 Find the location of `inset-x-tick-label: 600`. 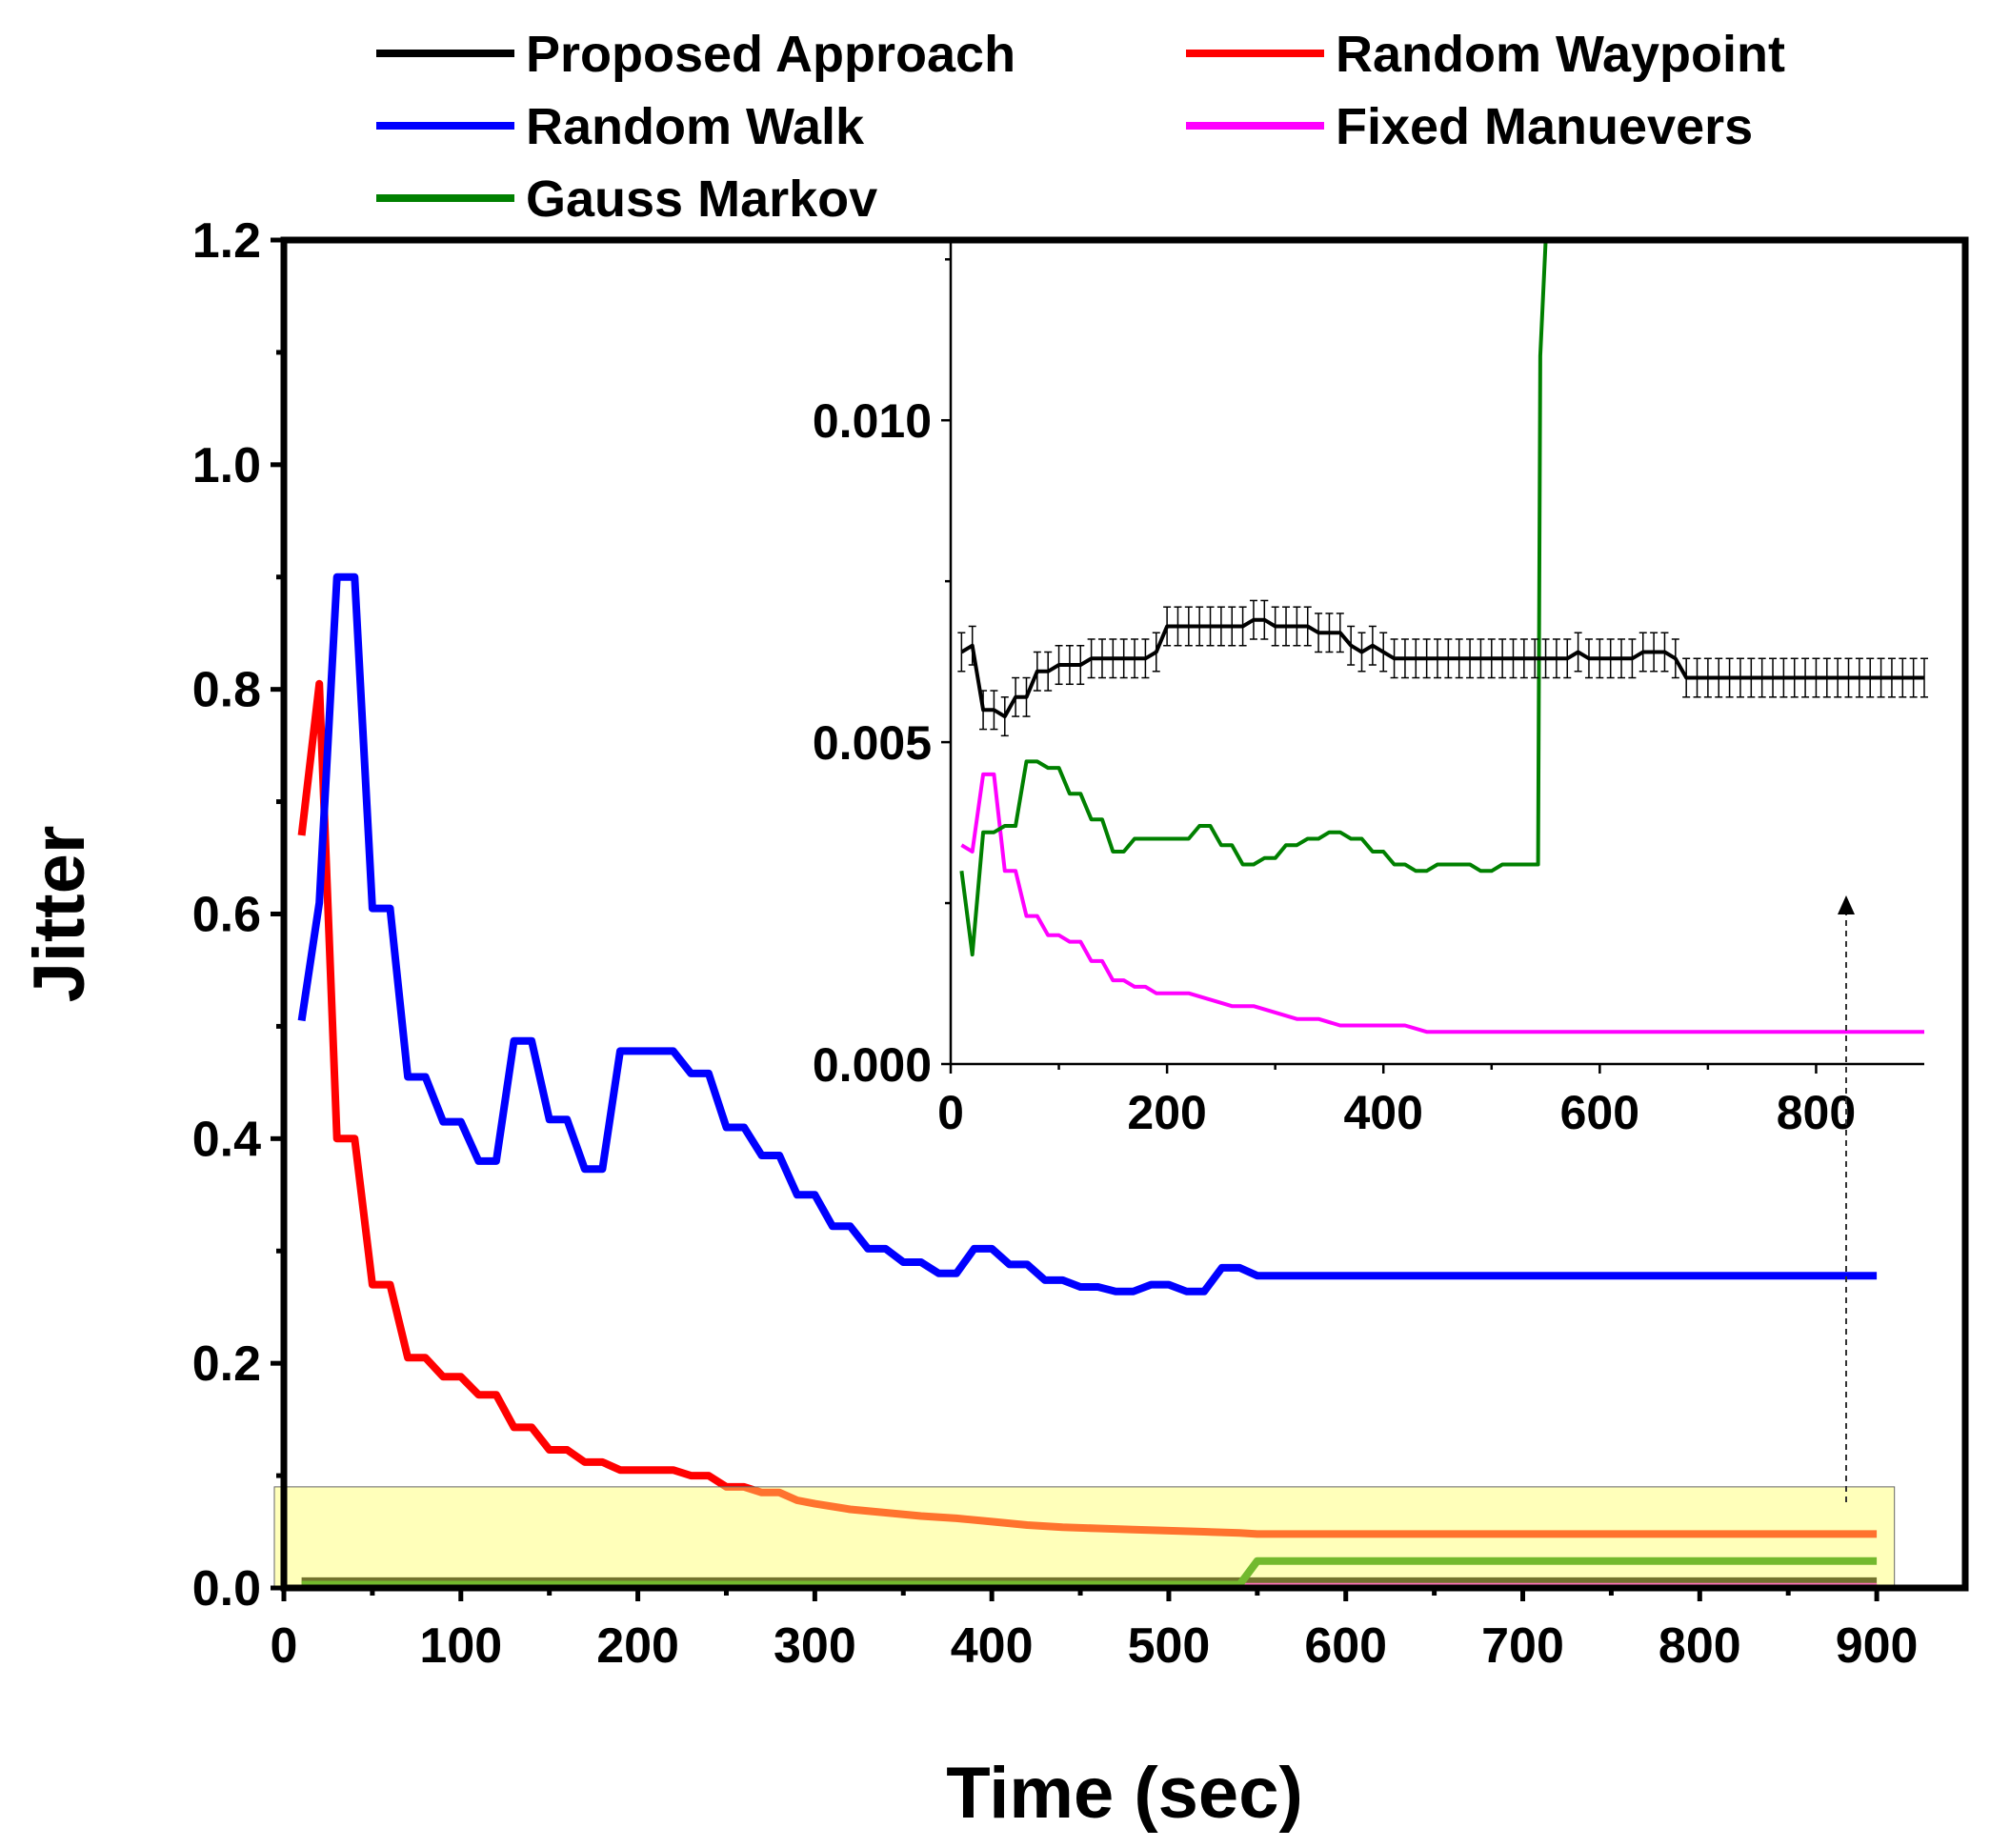

inset-x-tick-label: 600 is located at coordinates (1600, 1112).